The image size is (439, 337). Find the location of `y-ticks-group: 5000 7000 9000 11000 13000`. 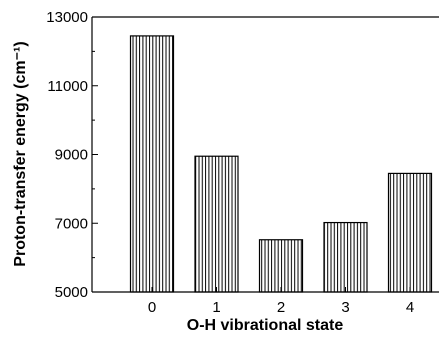

y-ticks-group: 5000 7000 9000 11000 13000 is located at coordinates (72, 155).